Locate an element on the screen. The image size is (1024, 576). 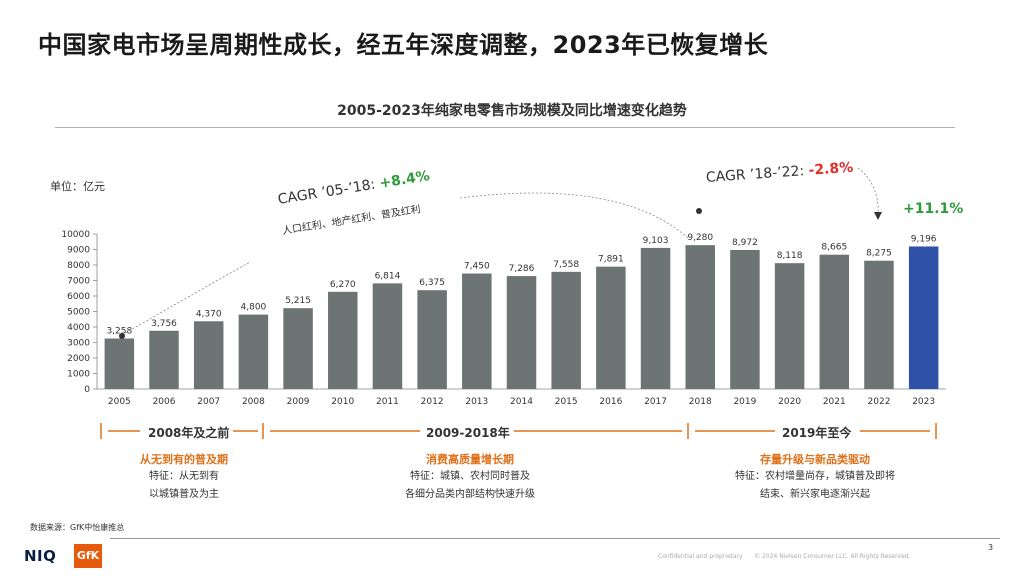
value-label-2005: 3,258 is located at coordinates (119, 332).